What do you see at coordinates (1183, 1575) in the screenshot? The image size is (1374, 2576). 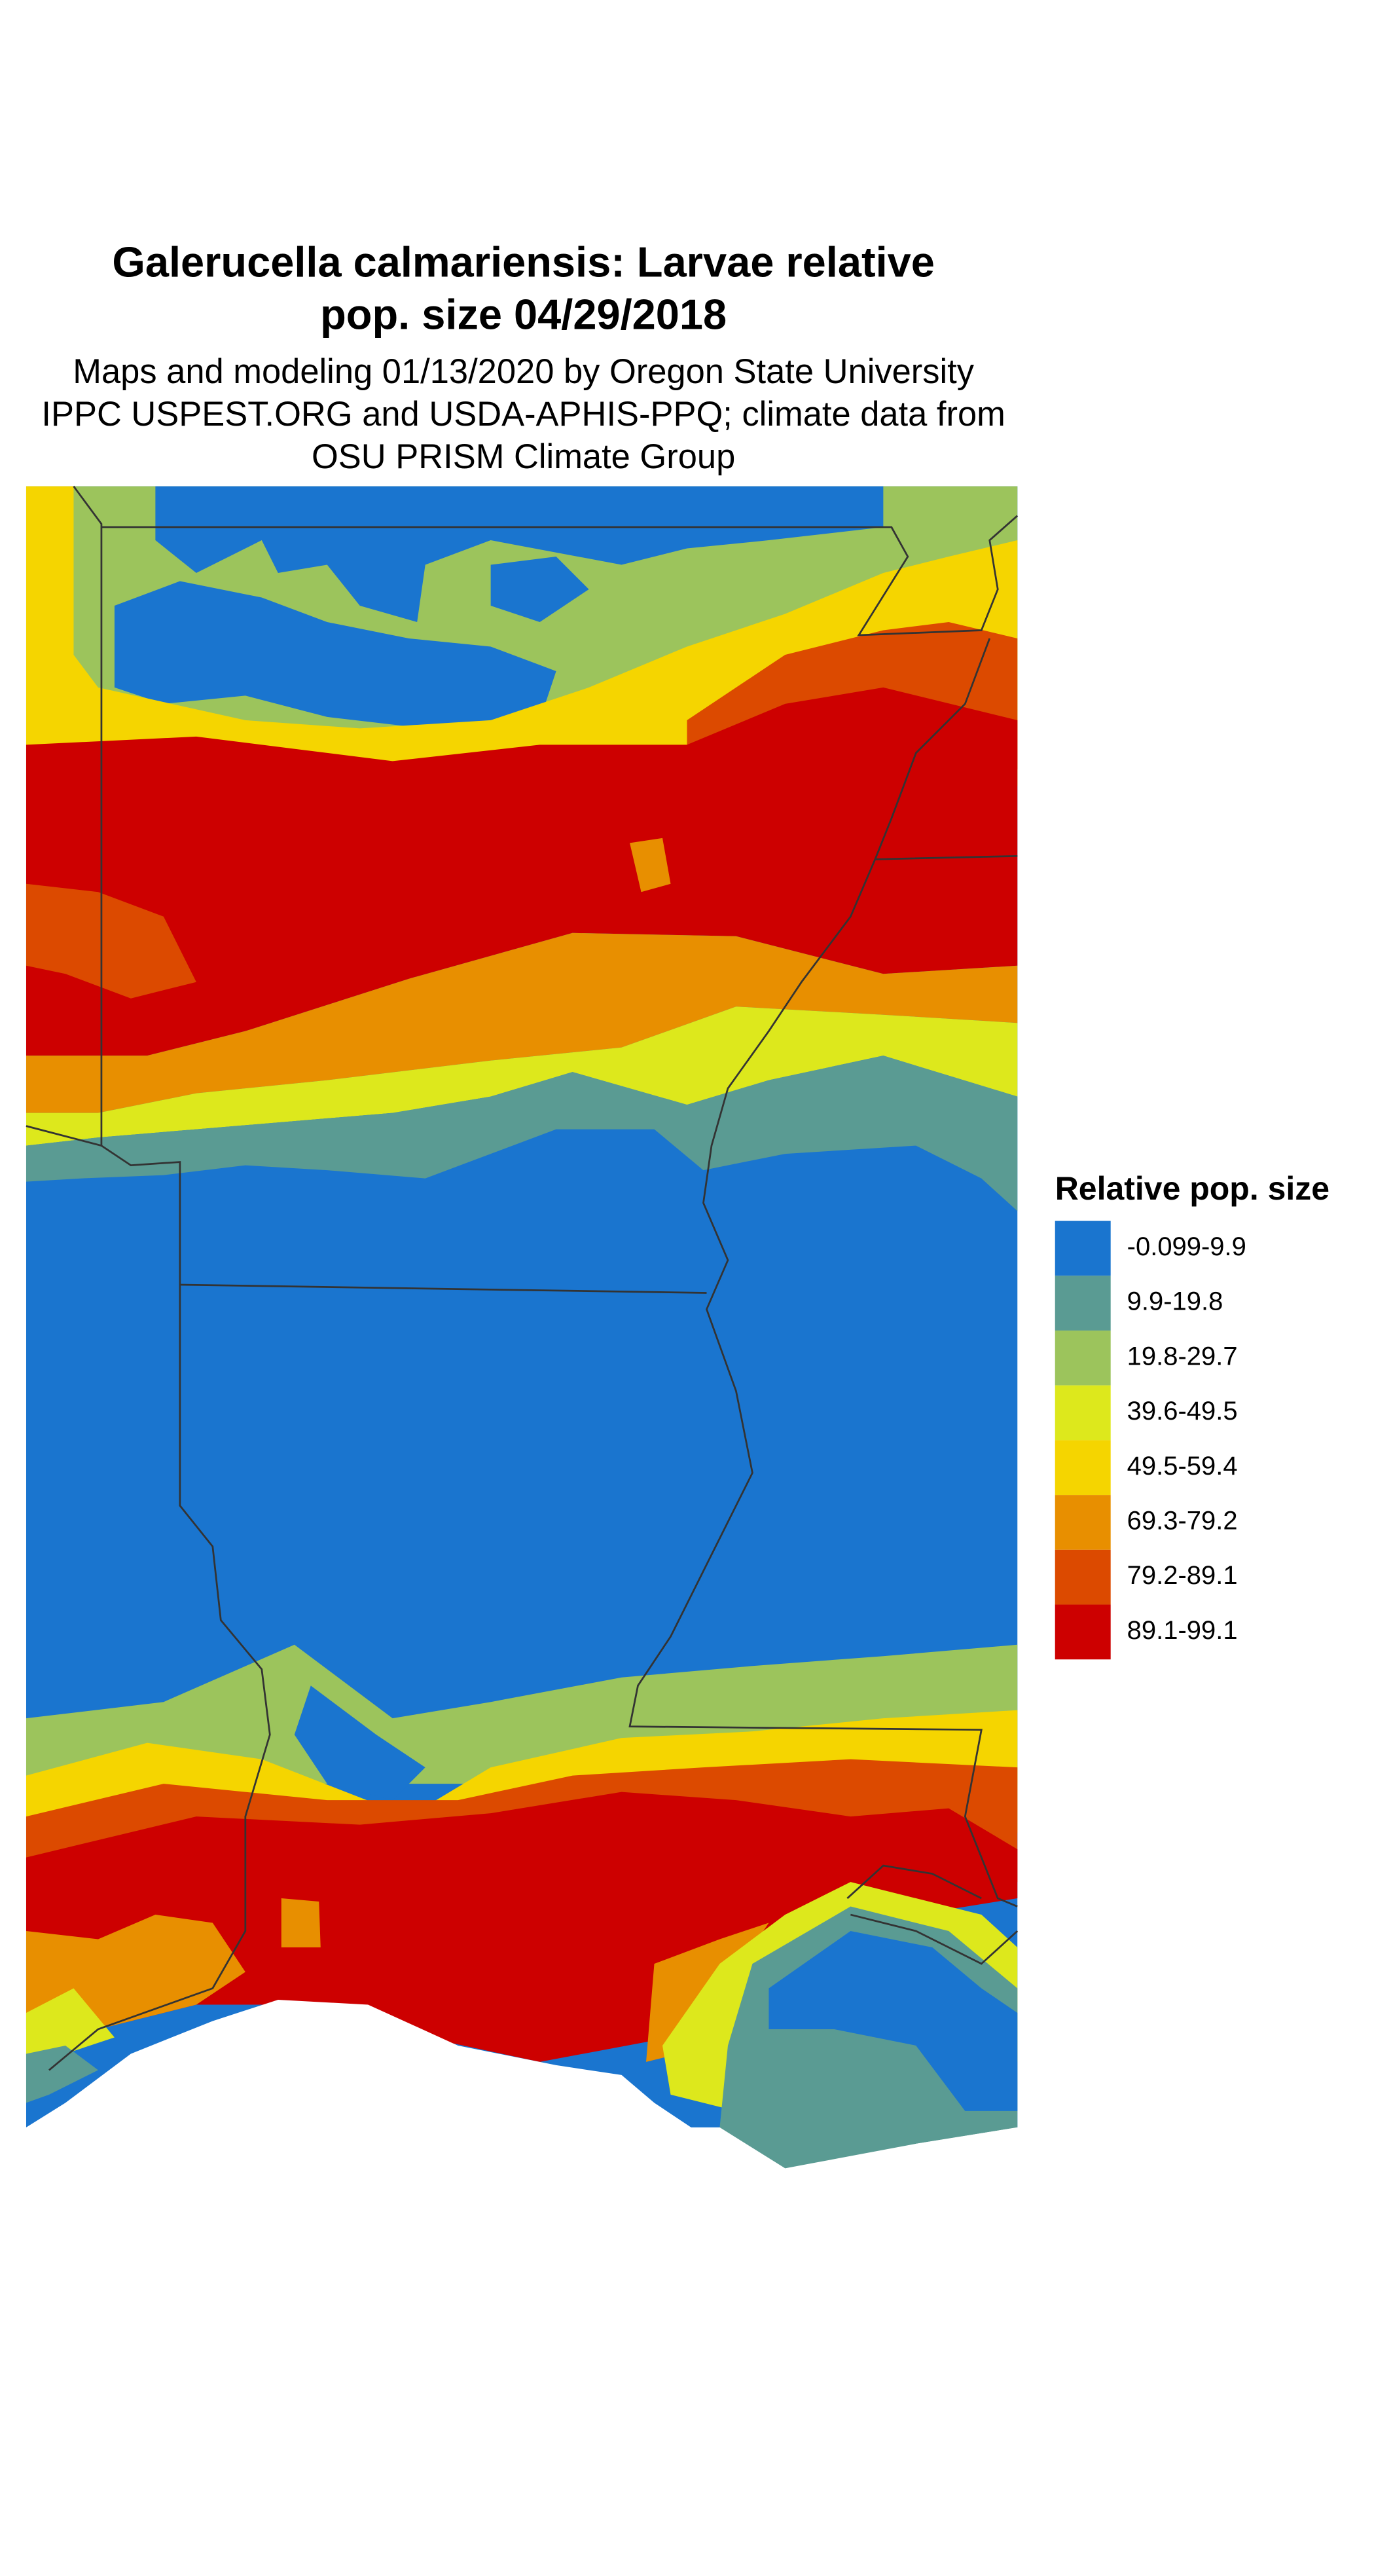 I see `legend-label: 79.2-89.1` at bounding box center [1183, 1575].